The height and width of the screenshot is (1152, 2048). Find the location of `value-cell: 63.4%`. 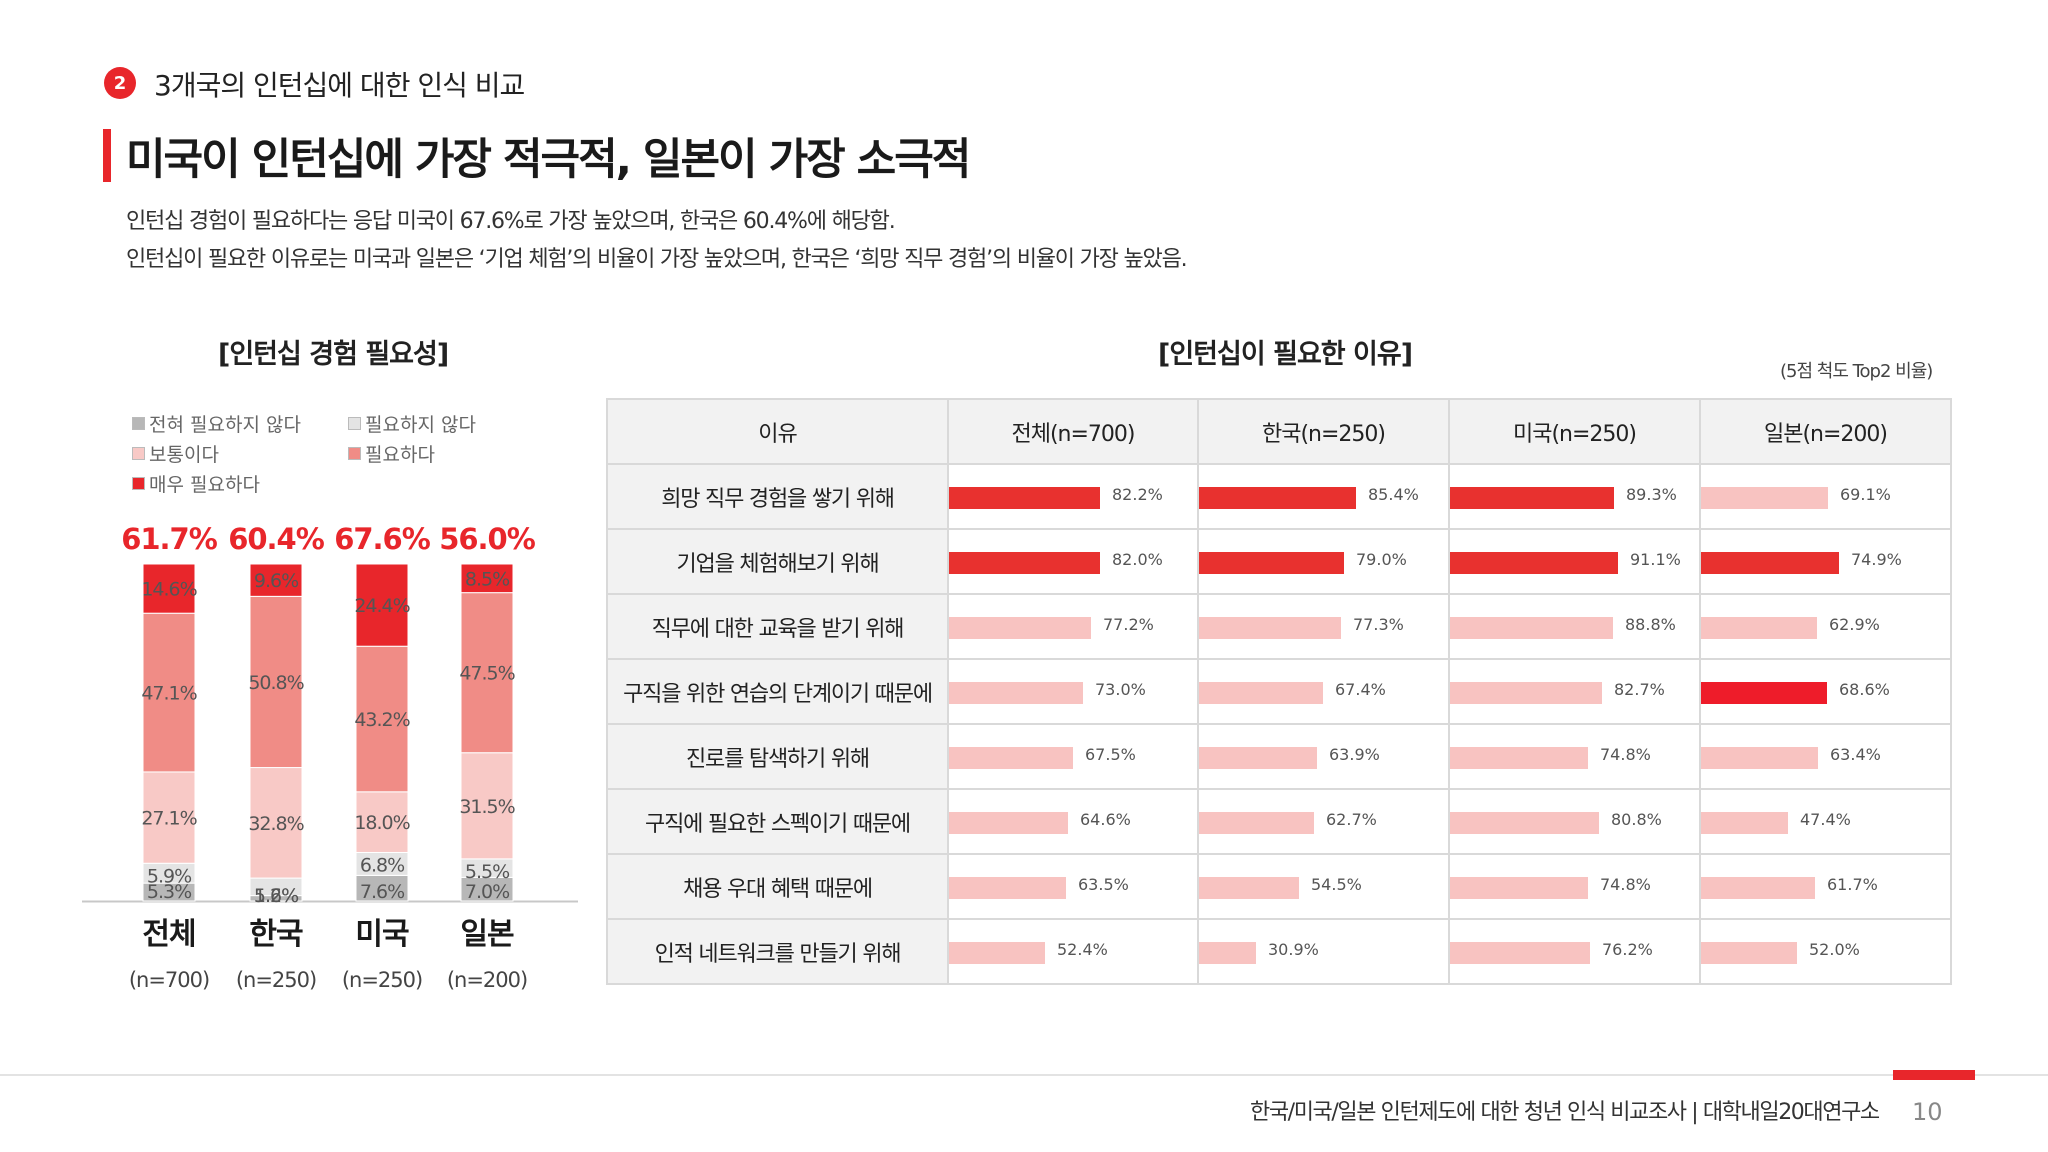

value-cell: 63.4% is located at coordinates (1825, 756).